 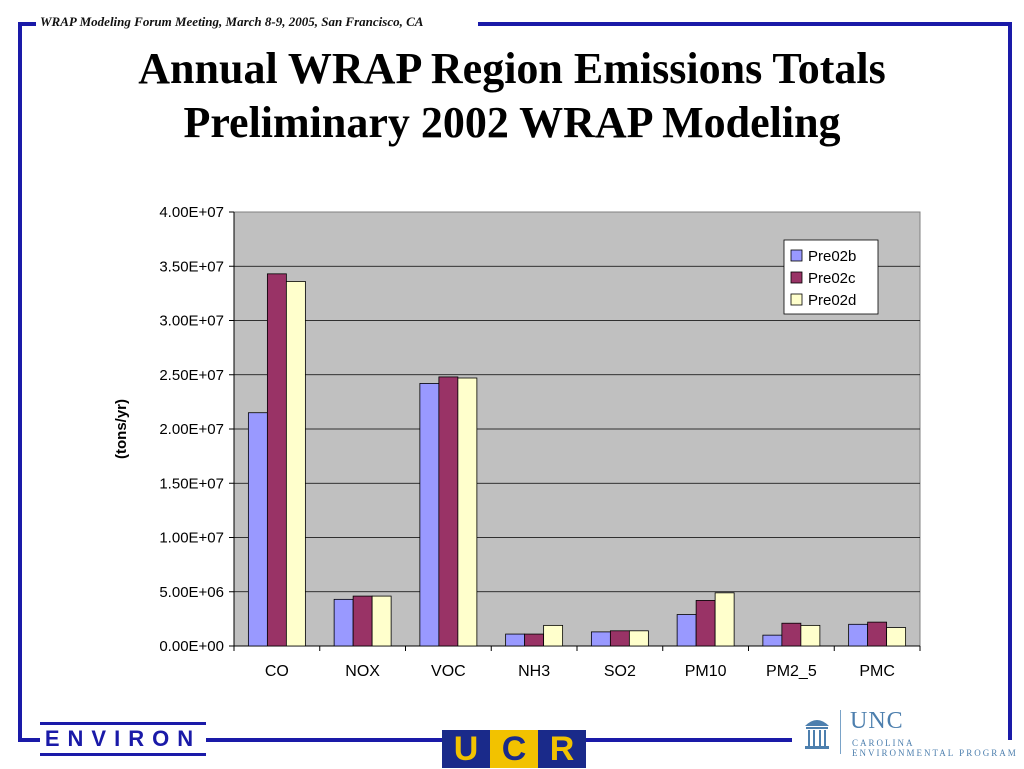 I want to click on bar-pre02d-so2, so click(x=638, y=638).